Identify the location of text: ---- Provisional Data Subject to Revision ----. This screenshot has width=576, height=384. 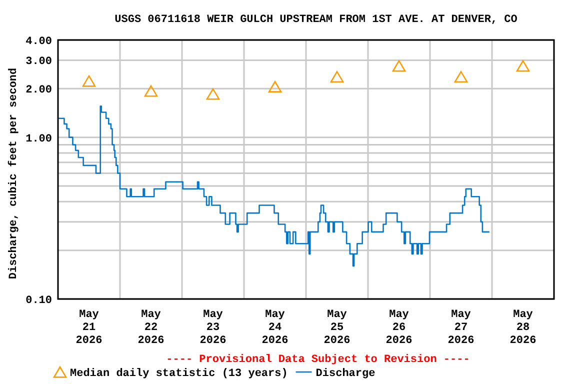
(318, 360).